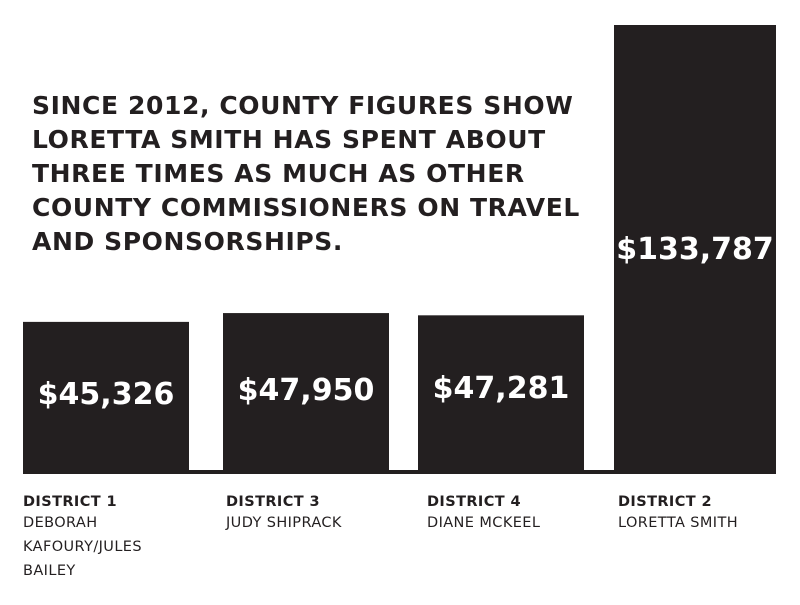  I want to click on bar-value-label: $47,950, so click(306, 390).